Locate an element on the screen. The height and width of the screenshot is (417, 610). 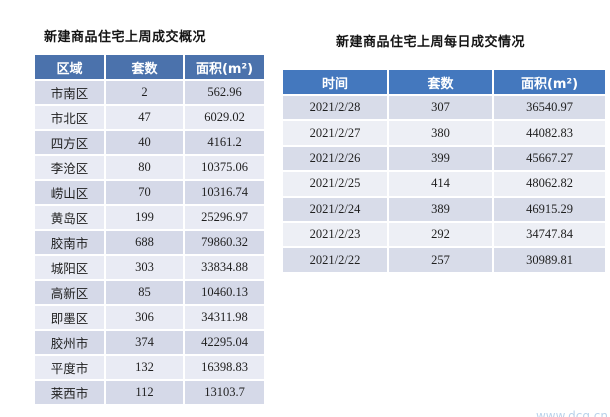
table-row: 莱西市 112 13103.7 is located at coordinates (149, 393).